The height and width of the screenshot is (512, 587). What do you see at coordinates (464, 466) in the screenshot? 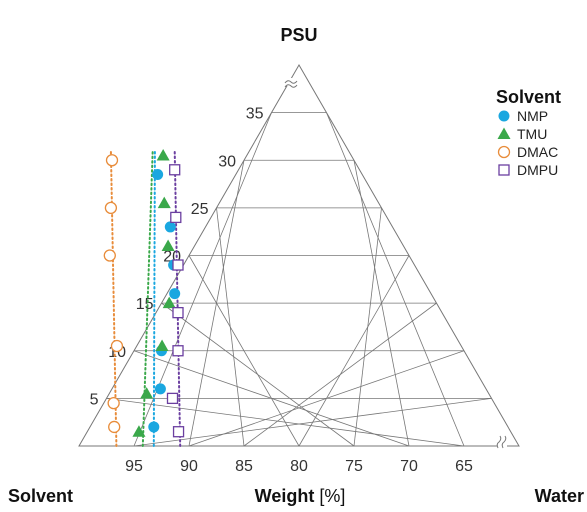
I see `solvent-tick-label: 65` at bounding box center [464, 466].